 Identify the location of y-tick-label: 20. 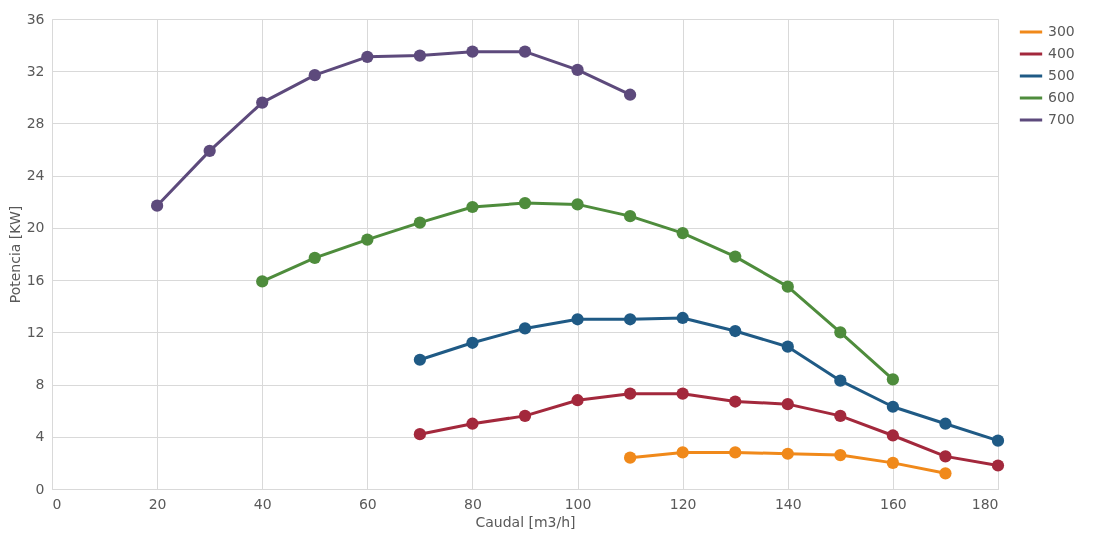
(35, 227).